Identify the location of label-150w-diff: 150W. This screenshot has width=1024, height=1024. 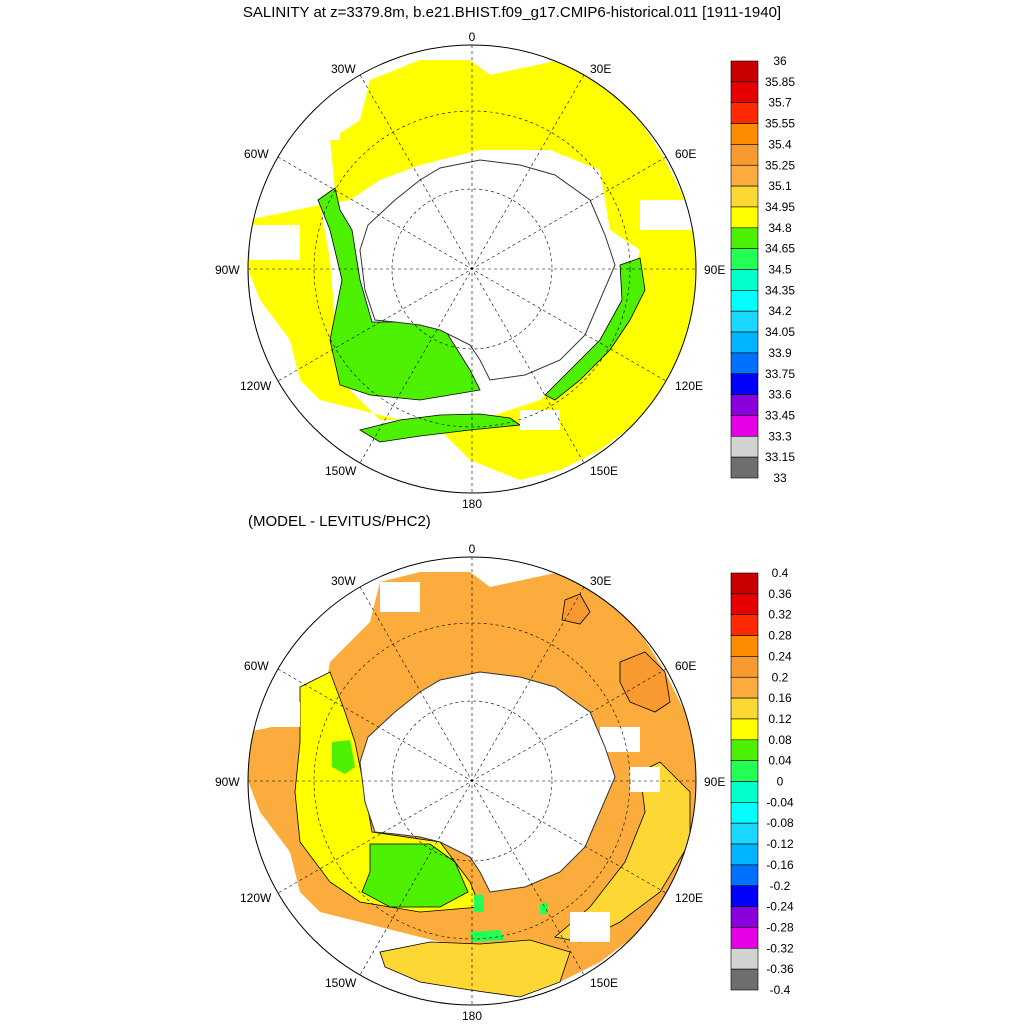
(341, 983).